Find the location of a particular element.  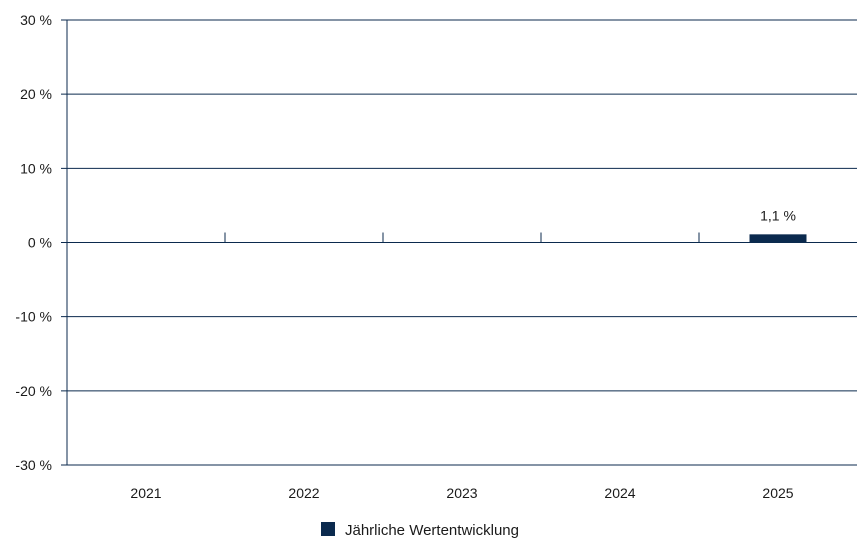

y-tick-label: 0 % is located at coordinates (40, 243).